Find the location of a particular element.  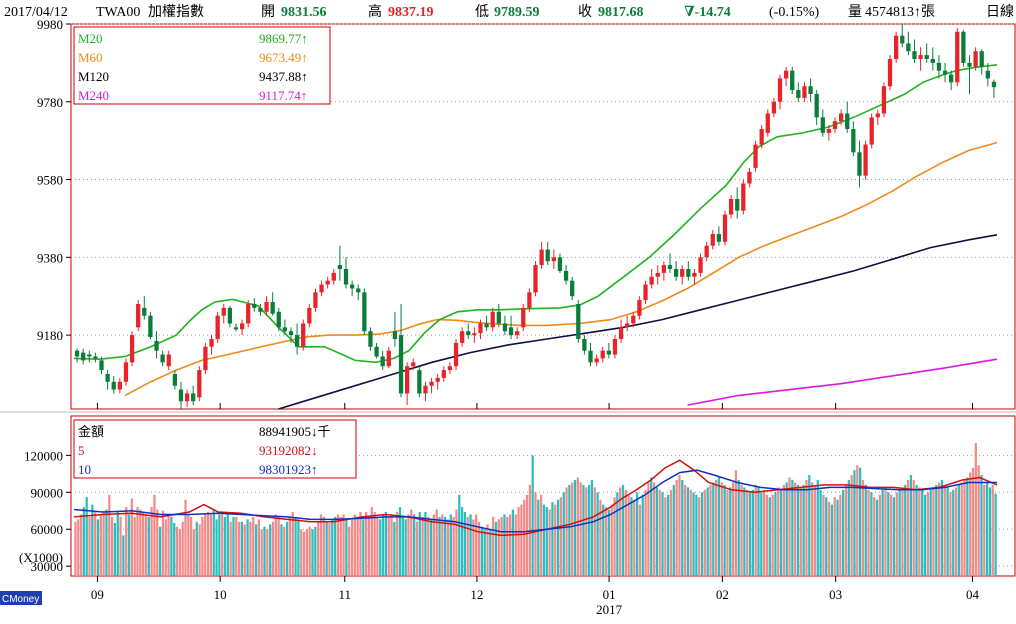

period-tab: 日線 is located at coordinates (1000, 12).